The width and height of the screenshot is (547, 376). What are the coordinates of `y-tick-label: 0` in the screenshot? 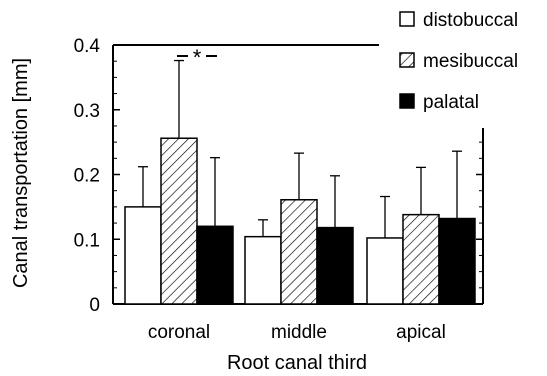 It's located at (94, 305).